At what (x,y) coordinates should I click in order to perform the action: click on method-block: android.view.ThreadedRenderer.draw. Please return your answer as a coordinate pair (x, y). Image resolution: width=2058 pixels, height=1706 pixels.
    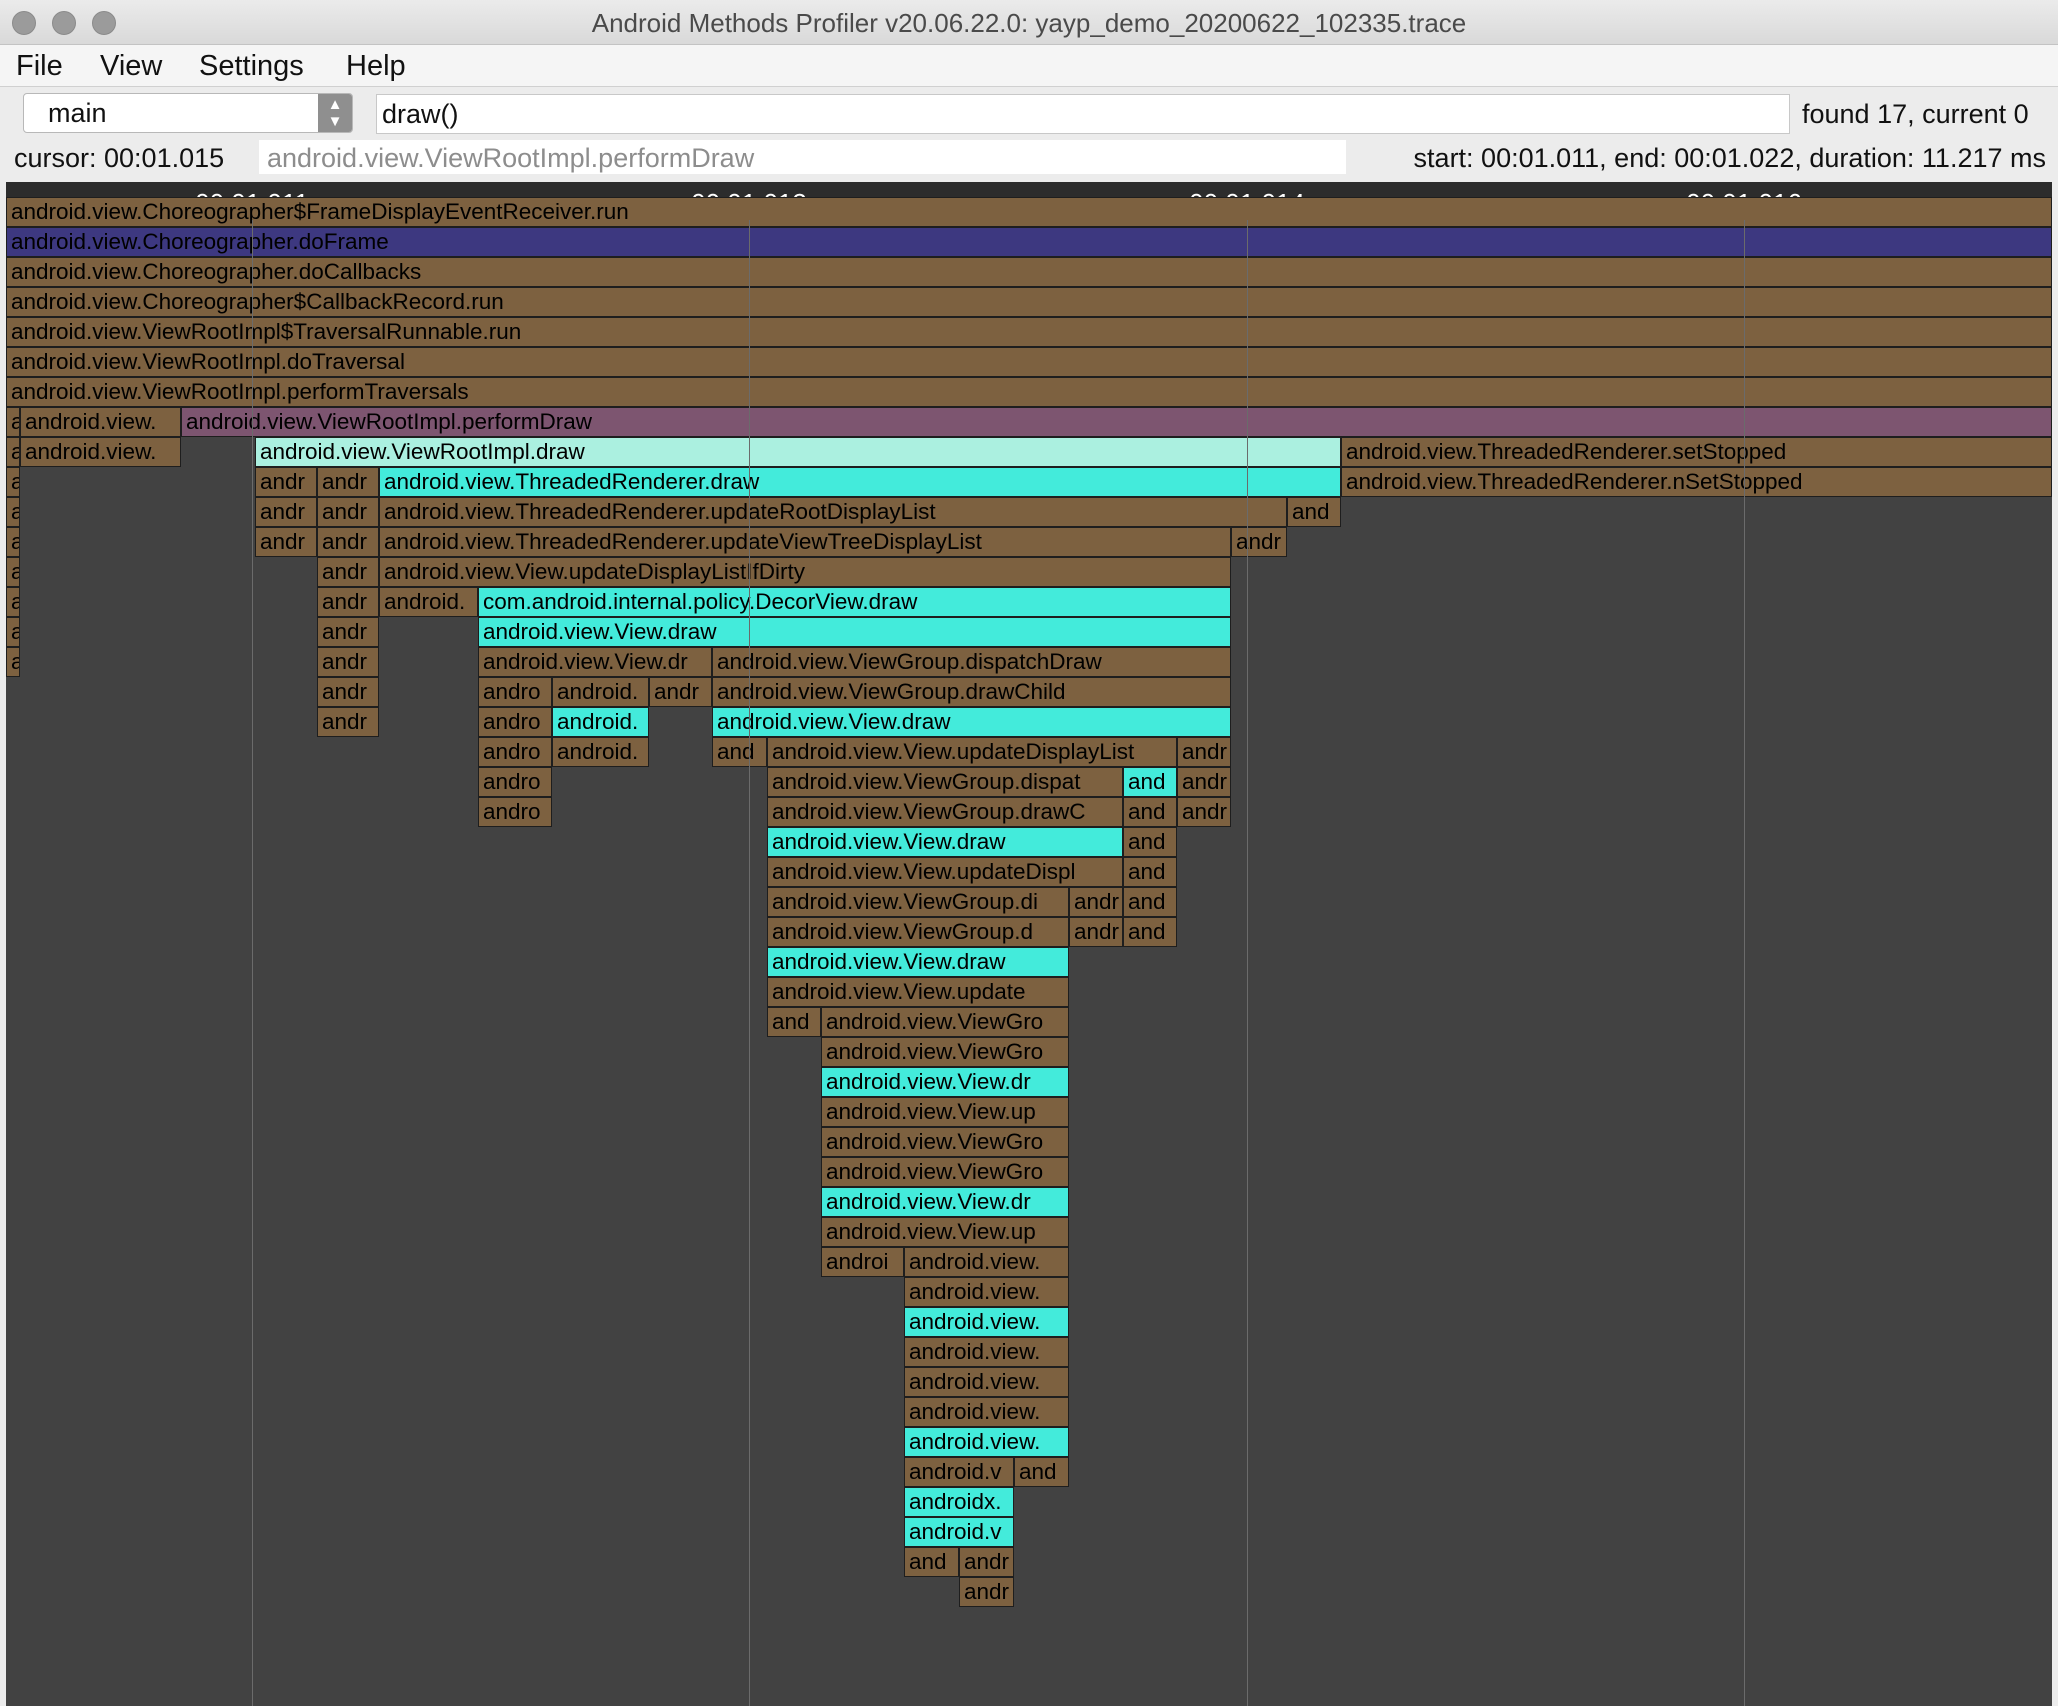
    Looking at the image, I should click on (860, 482).